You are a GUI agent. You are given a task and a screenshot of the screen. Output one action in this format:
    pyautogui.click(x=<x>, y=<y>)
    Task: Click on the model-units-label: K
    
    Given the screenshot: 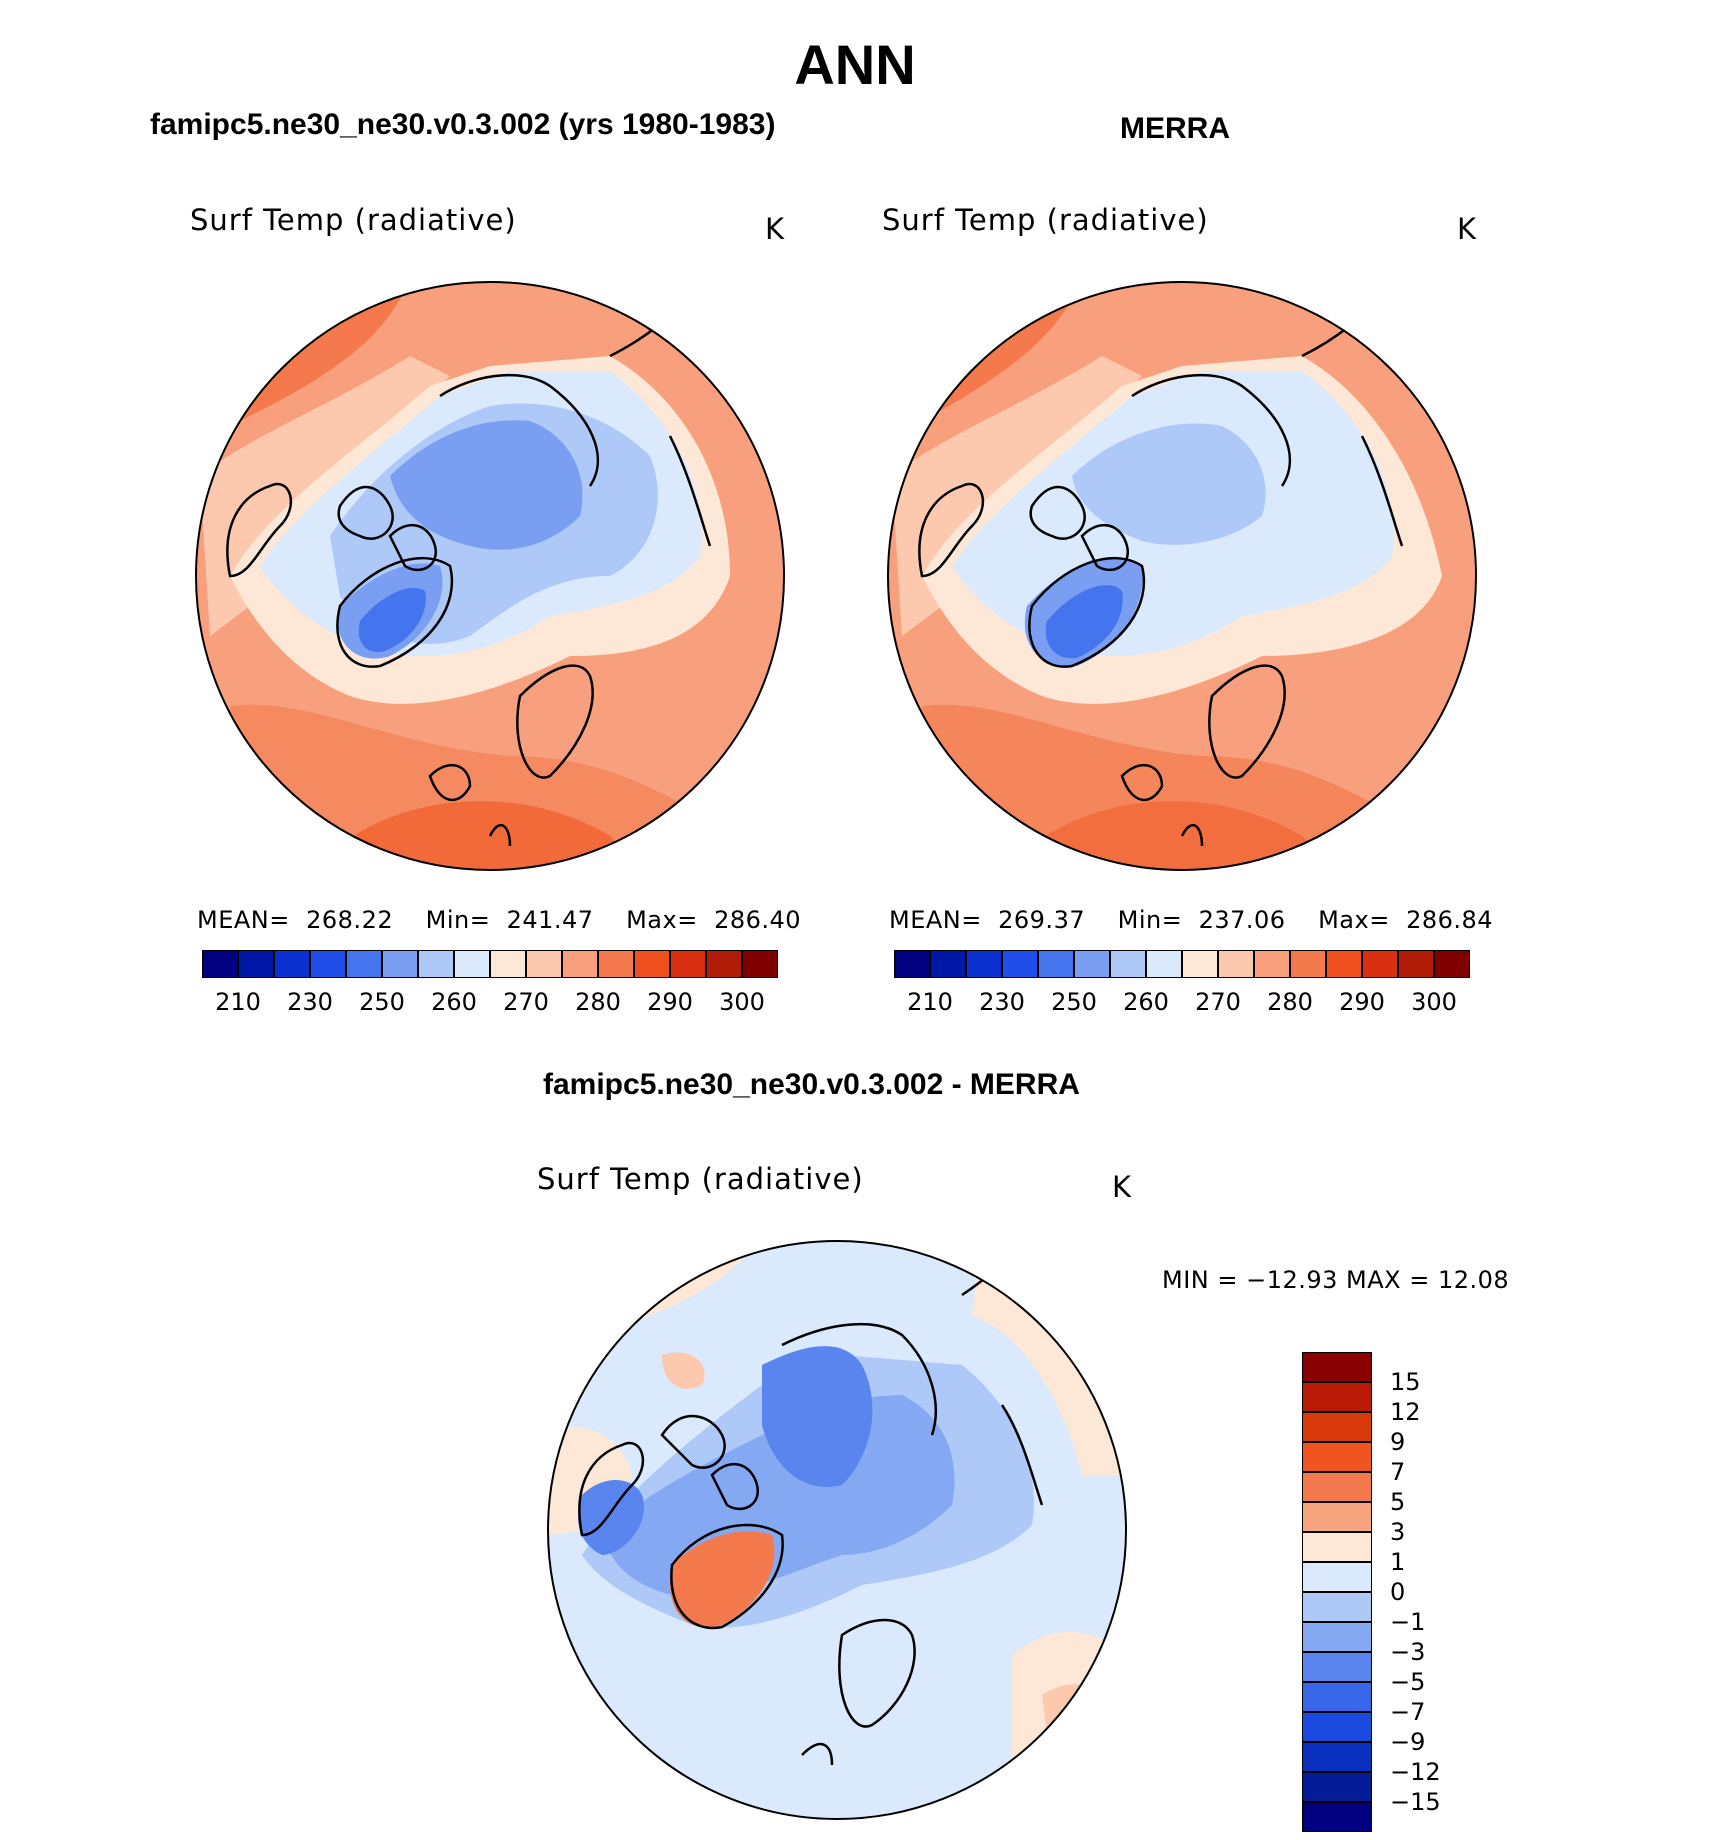 What is the action you would take?
    pyautogui.click(x=775, y=229)
    